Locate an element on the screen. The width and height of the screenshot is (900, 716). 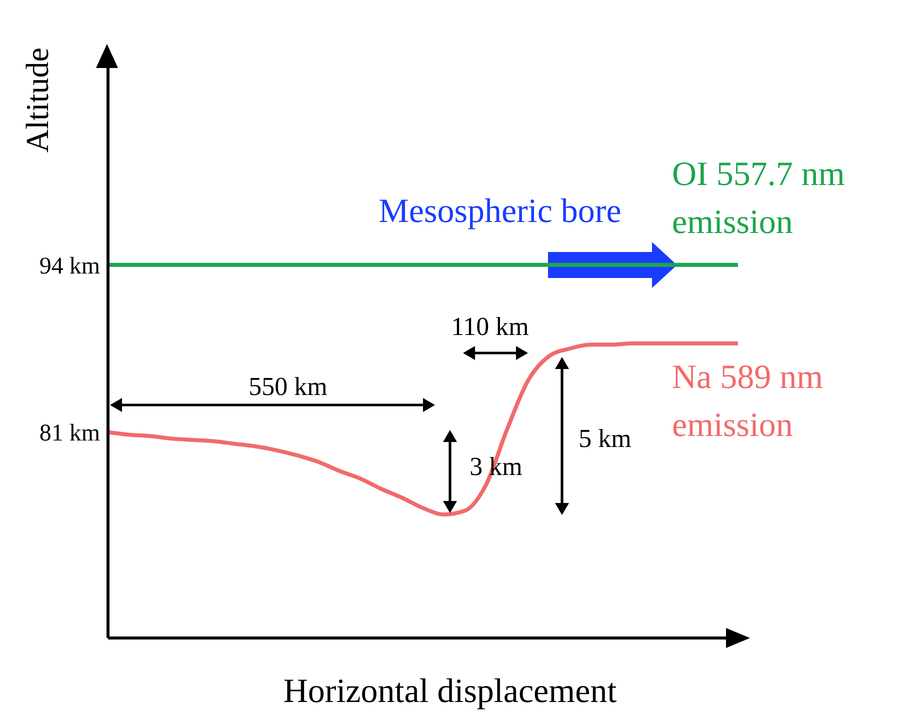
y-axis-title: Altitude is located at coordinates (37, 100).